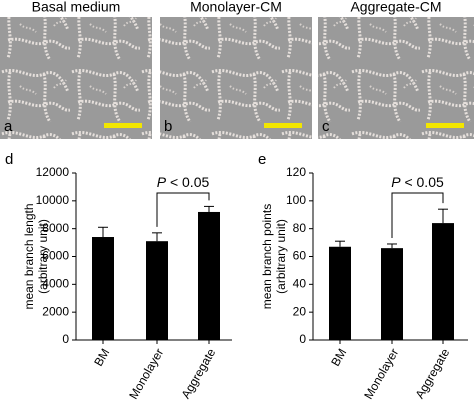  I want to click on panel-letter: c, so click(326, 126).